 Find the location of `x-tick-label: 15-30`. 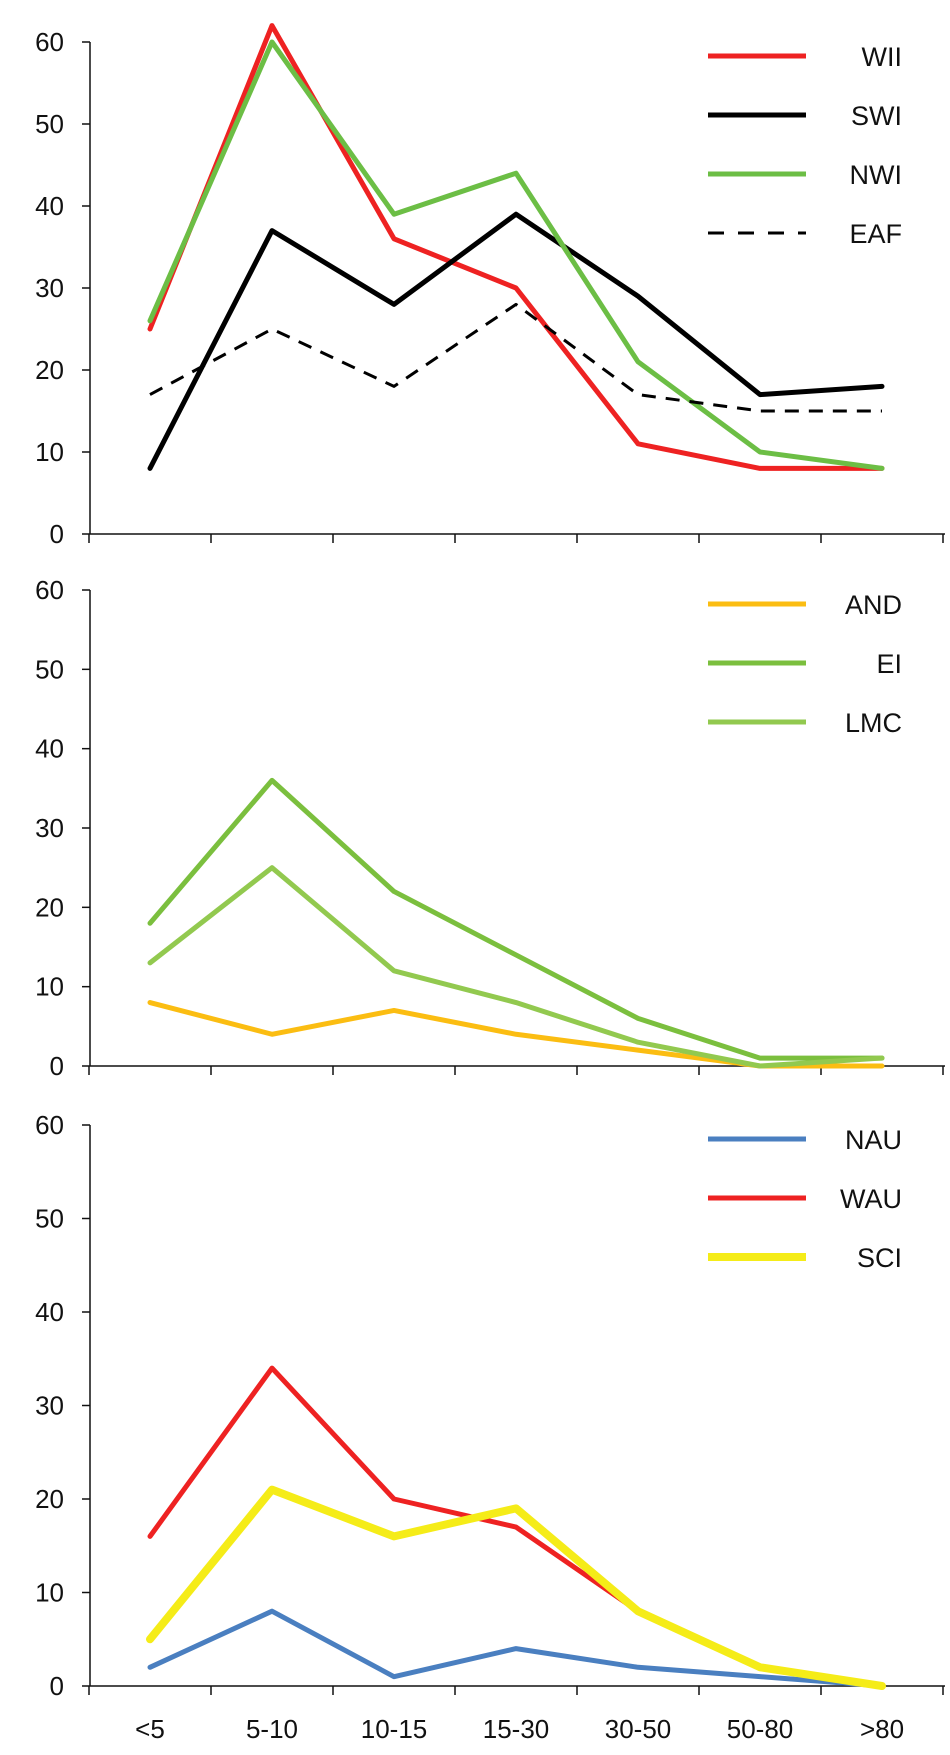

x-tick-label: 15-30 is located at coordinates (516, 1729).